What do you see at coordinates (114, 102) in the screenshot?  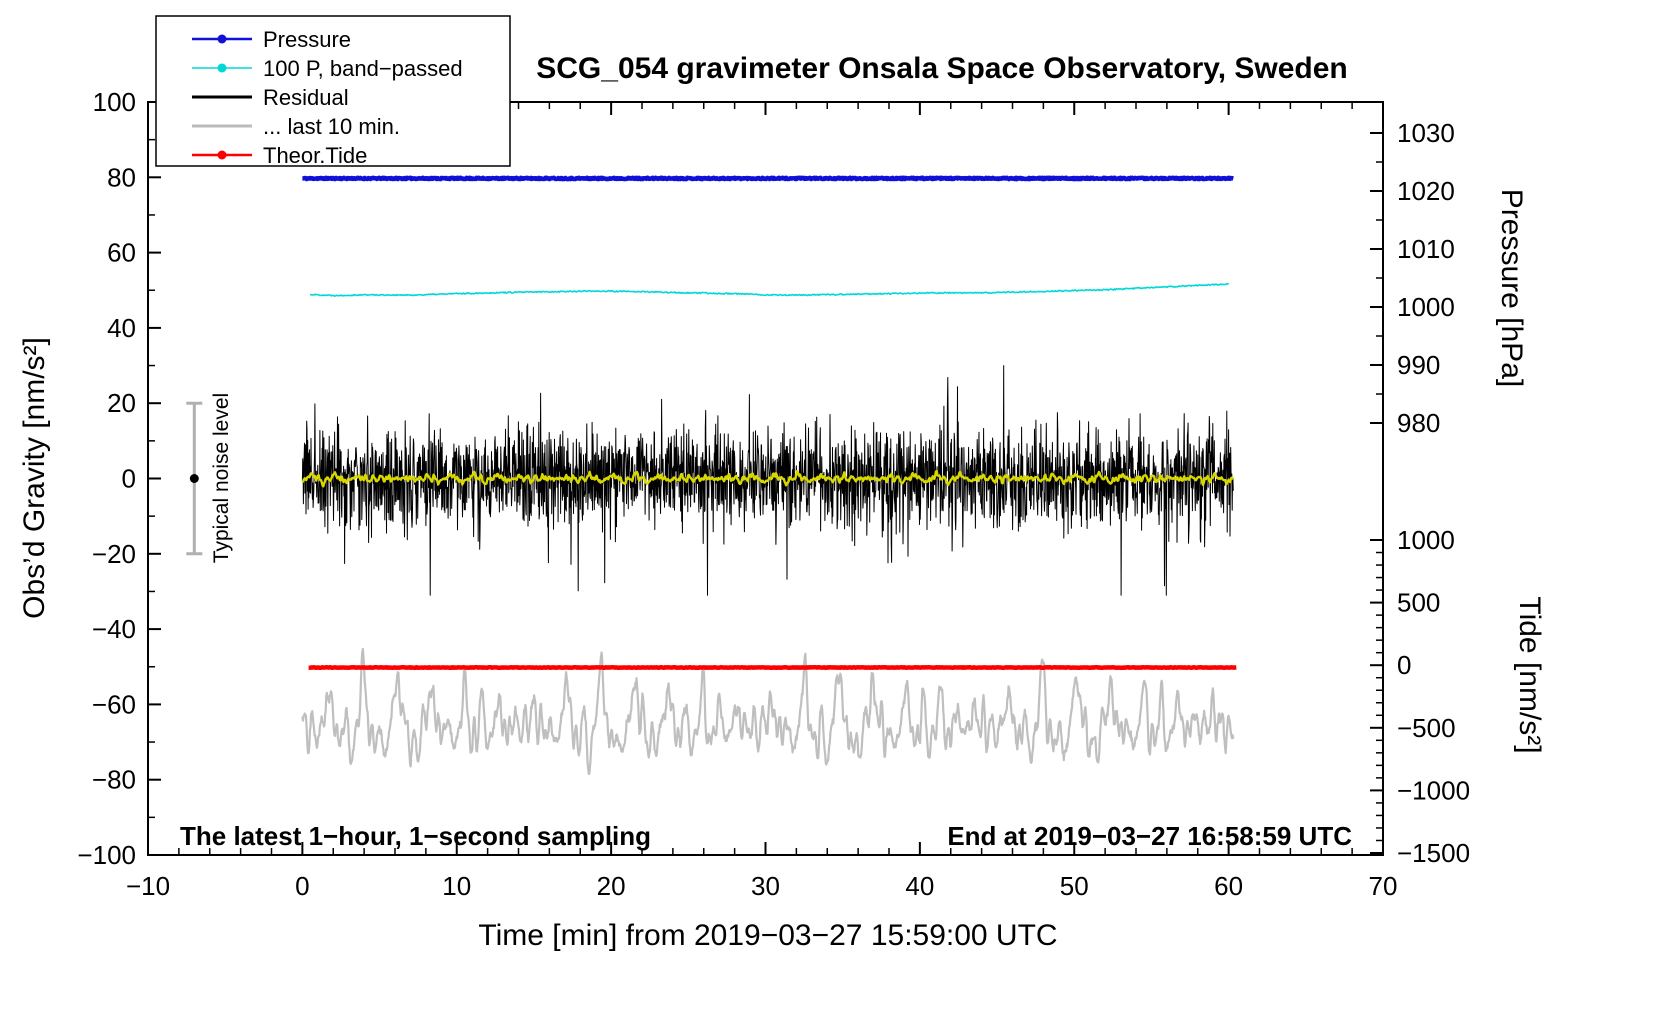 I see `y-tick-label: 100` at bounding box center [114, 102].